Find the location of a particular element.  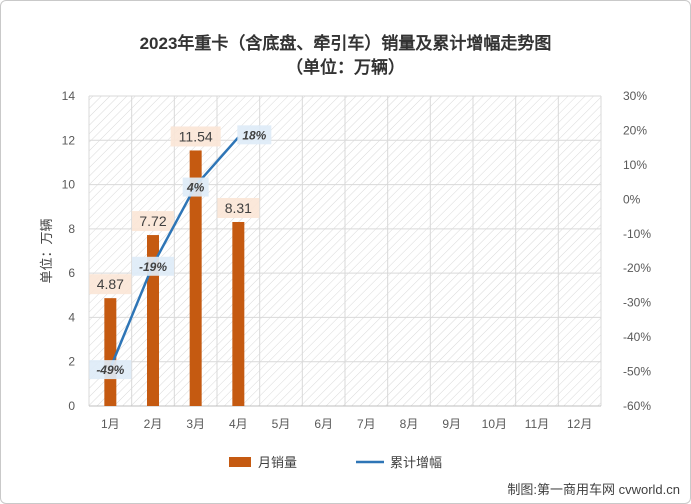

legend-line-label: 累计增幅 is located at coordinates (416, 462).